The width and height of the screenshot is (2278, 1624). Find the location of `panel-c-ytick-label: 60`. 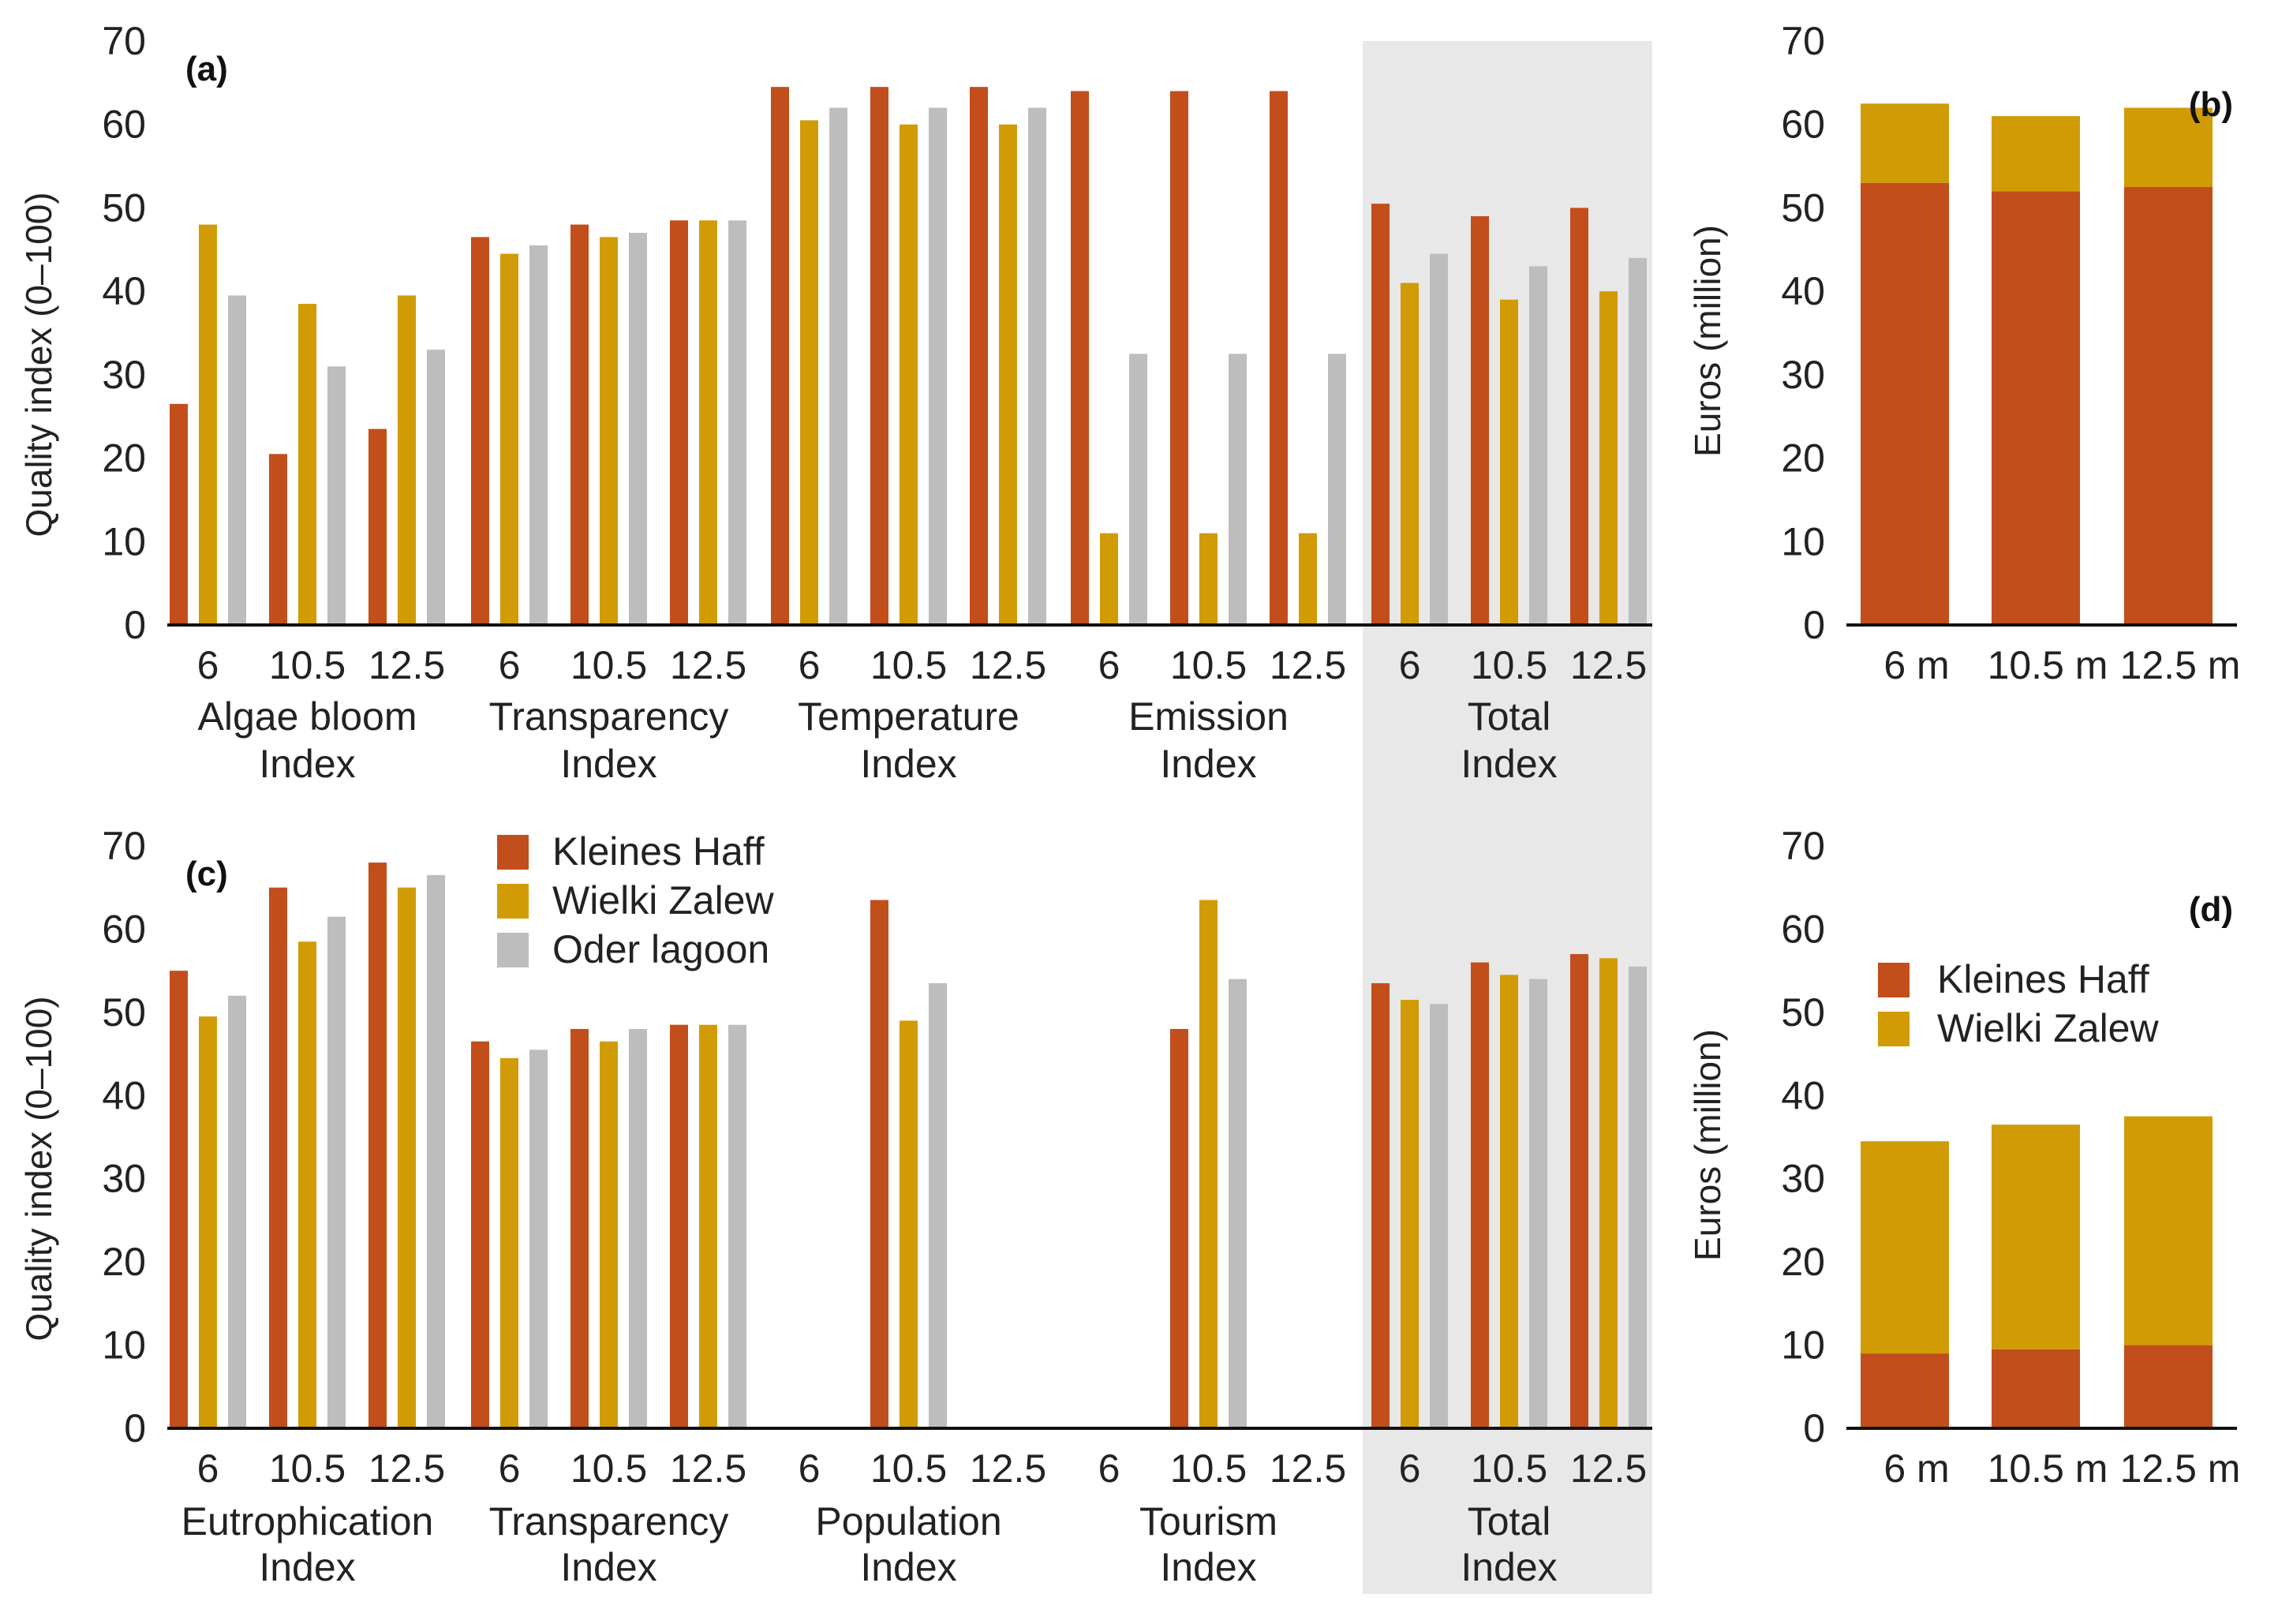

panel-c-ytick-label: 60 is located at coordinates (124, 929).